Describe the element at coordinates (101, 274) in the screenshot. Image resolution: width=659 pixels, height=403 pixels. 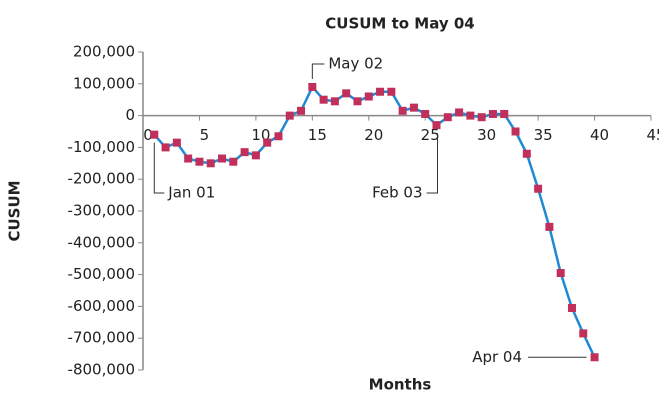
I see `y-tick-label: -500,000` at that location.